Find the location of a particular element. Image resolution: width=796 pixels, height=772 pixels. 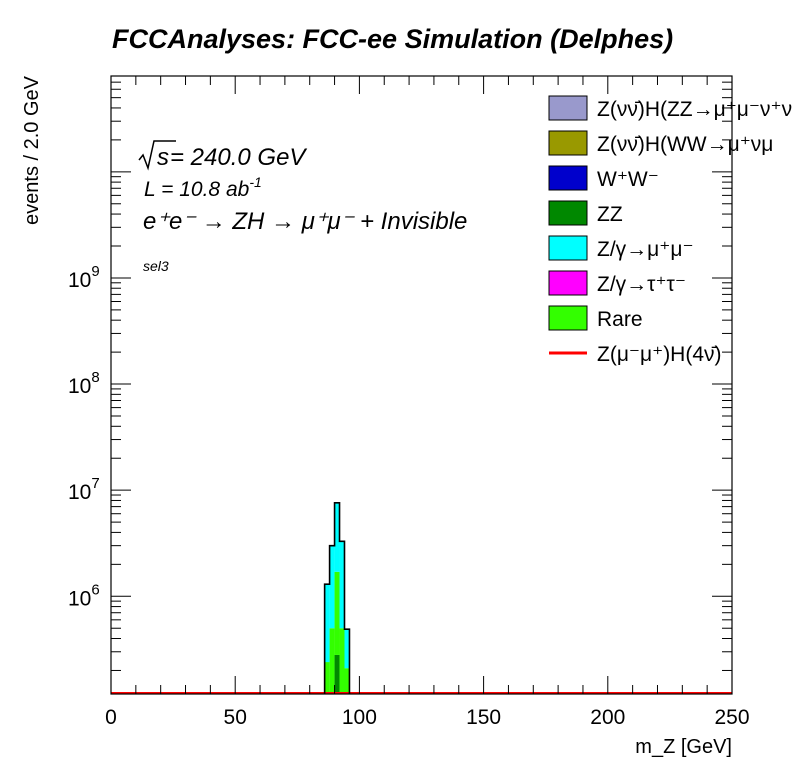

x-tick-label: 200 is located at coordinates (607, 717).